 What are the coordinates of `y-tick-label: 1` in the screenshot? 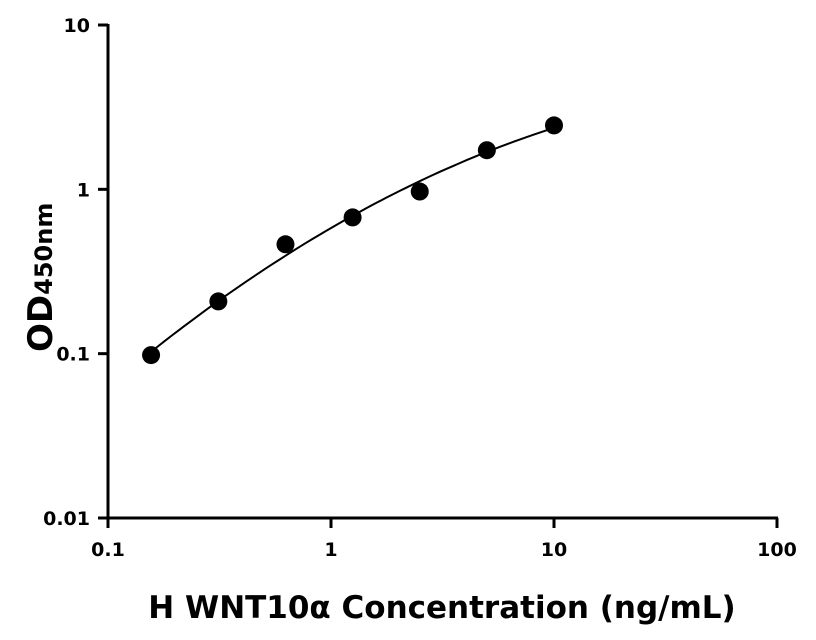 It's located at (83, 190).